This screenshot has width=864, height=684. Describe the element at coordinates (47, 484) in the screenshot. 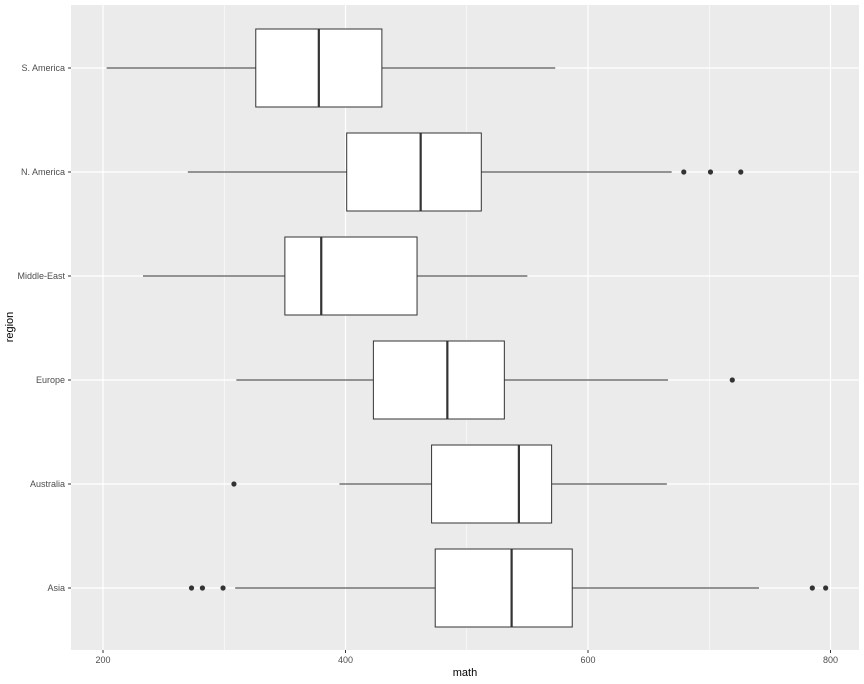

I see `y-tick-label: Australia` at that location.